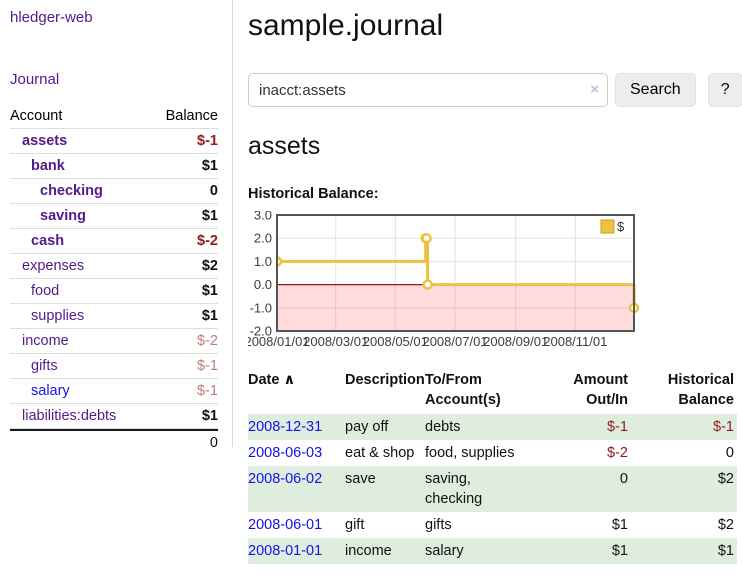 The image size is (742, 582). I want to click on sidebar-account-row: liabilities:debts $1, so click(114, 416).